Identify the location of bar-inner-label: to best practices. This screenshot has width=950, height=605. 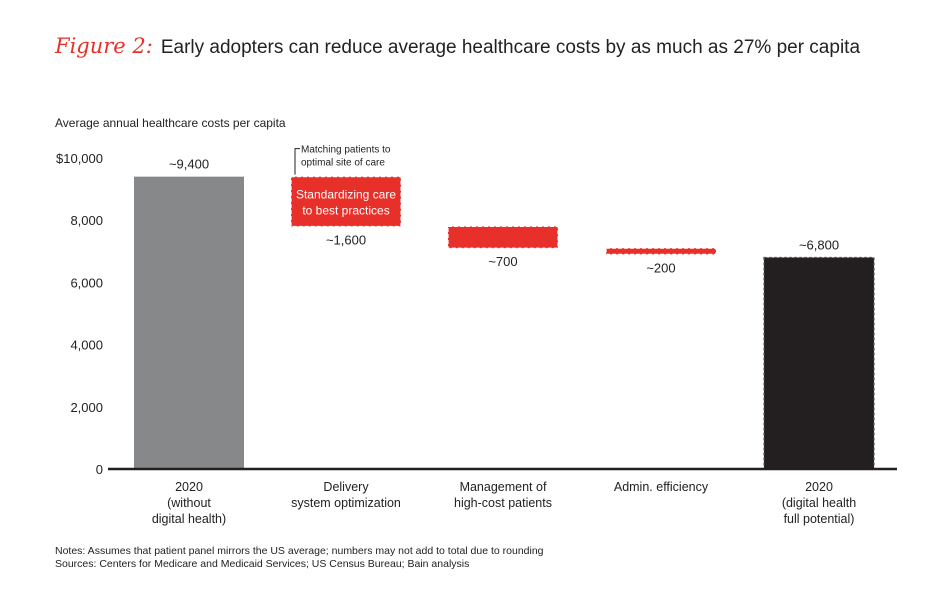
(345, 211).